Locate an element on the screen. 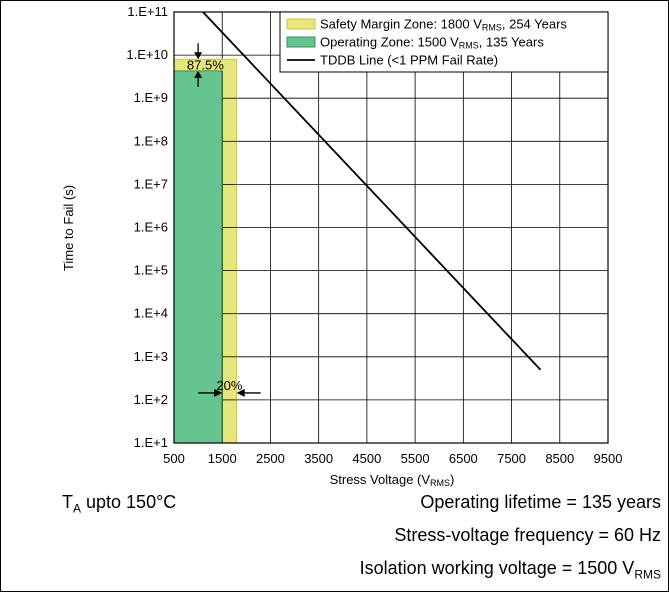 This screenshot has width=669, height=592. y-tick-label: 1.E+2 is located at coordinates (151, 399).